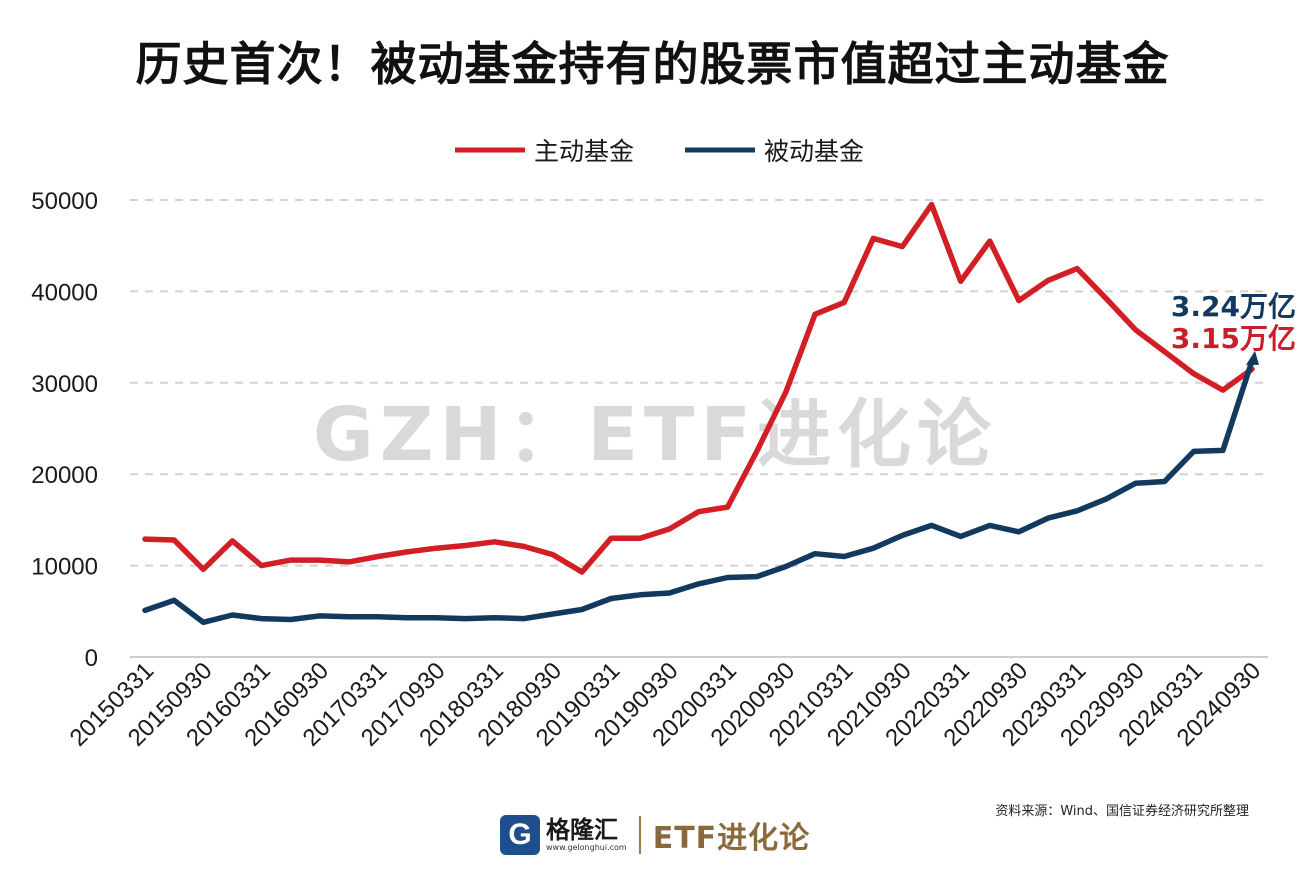 The width and height of the screenshot is (1305, 875). What do you see at coordinates (64, 292) in the screenshot?
I see `y-tick-label-40000: 40000` at bounding box center [64, 292].